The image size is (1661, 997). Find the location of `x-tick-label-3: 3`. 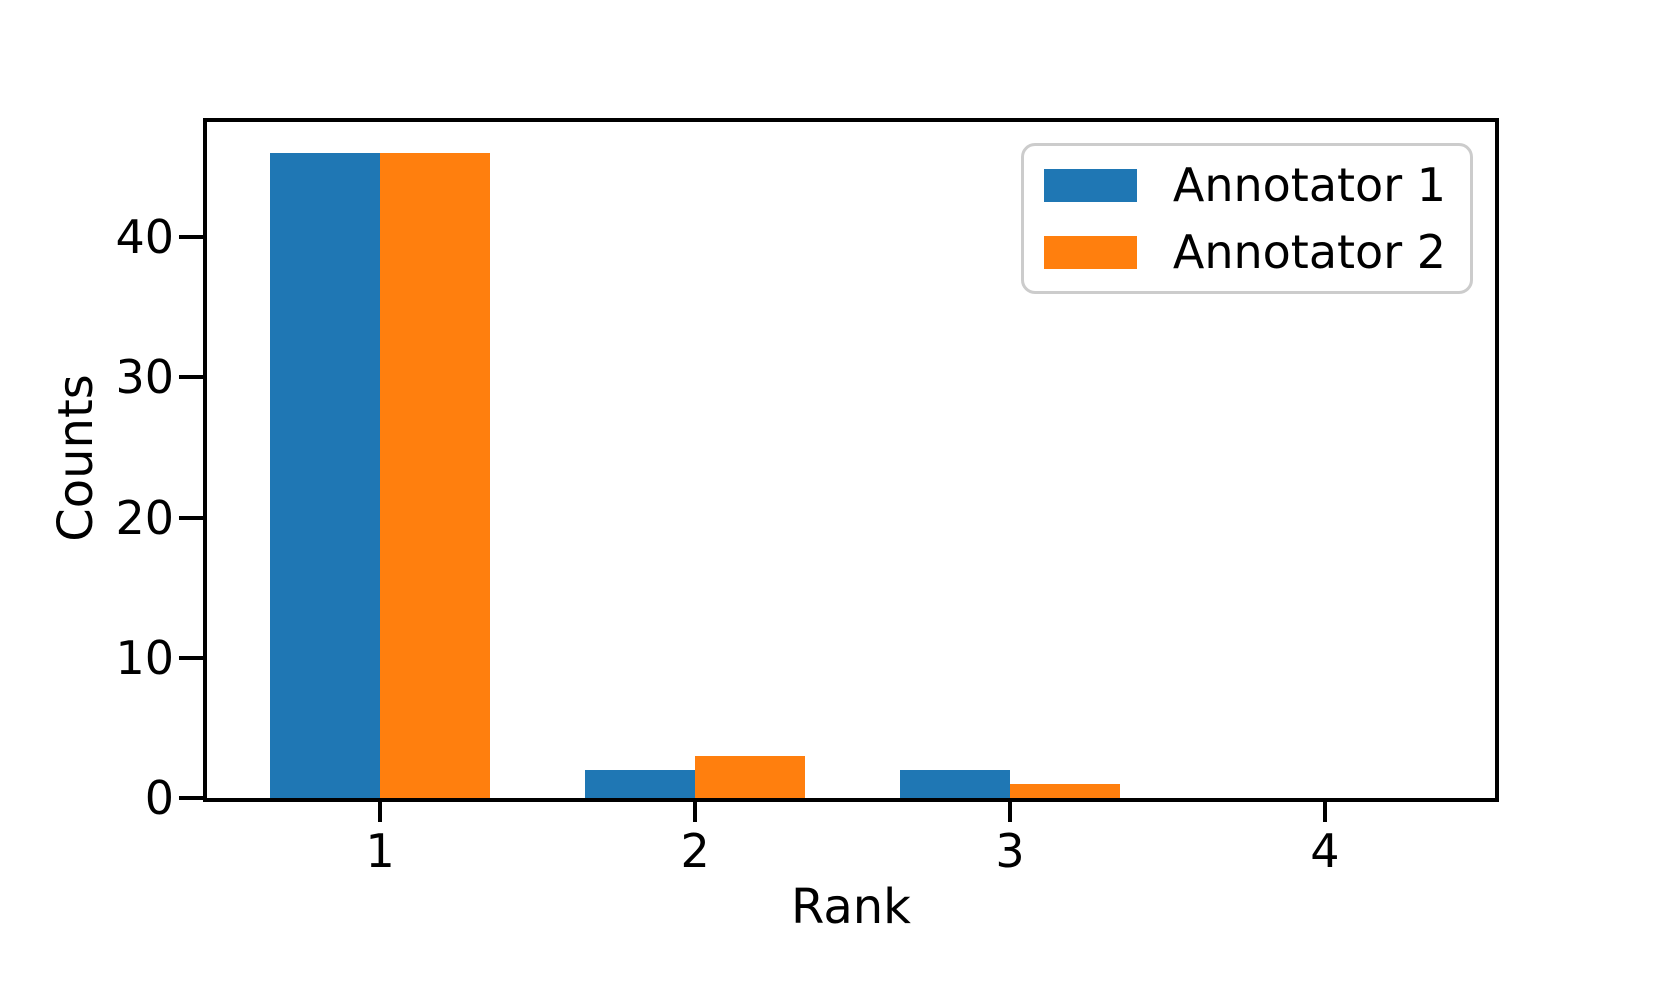

x-tick-label-3: 3 is located at coordinates (1010, 851).